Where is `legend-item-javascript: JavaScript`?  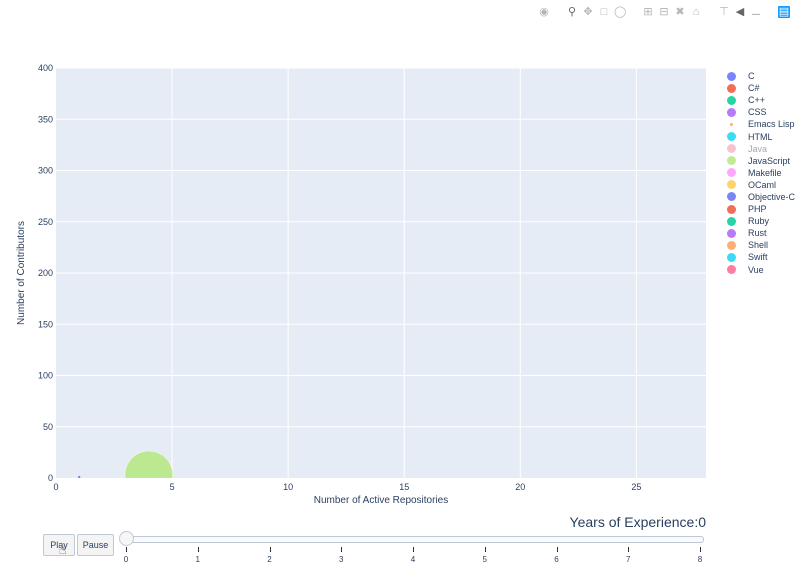 legend-item-javascript: JavaScript is located at coordinates (760, 161).